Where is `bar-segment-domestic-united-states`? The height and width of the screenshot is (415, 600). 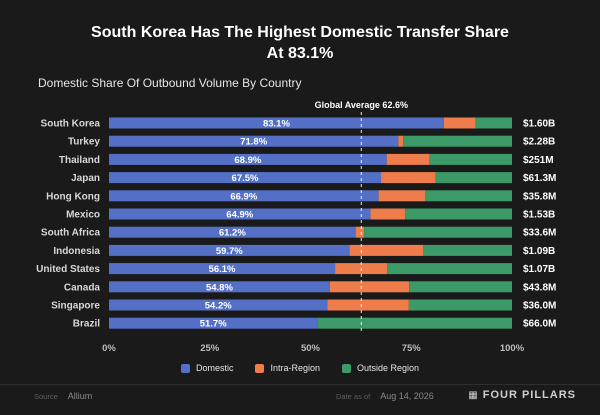 bar-segment-domestic-united-states is located at coordinates (222, 269).